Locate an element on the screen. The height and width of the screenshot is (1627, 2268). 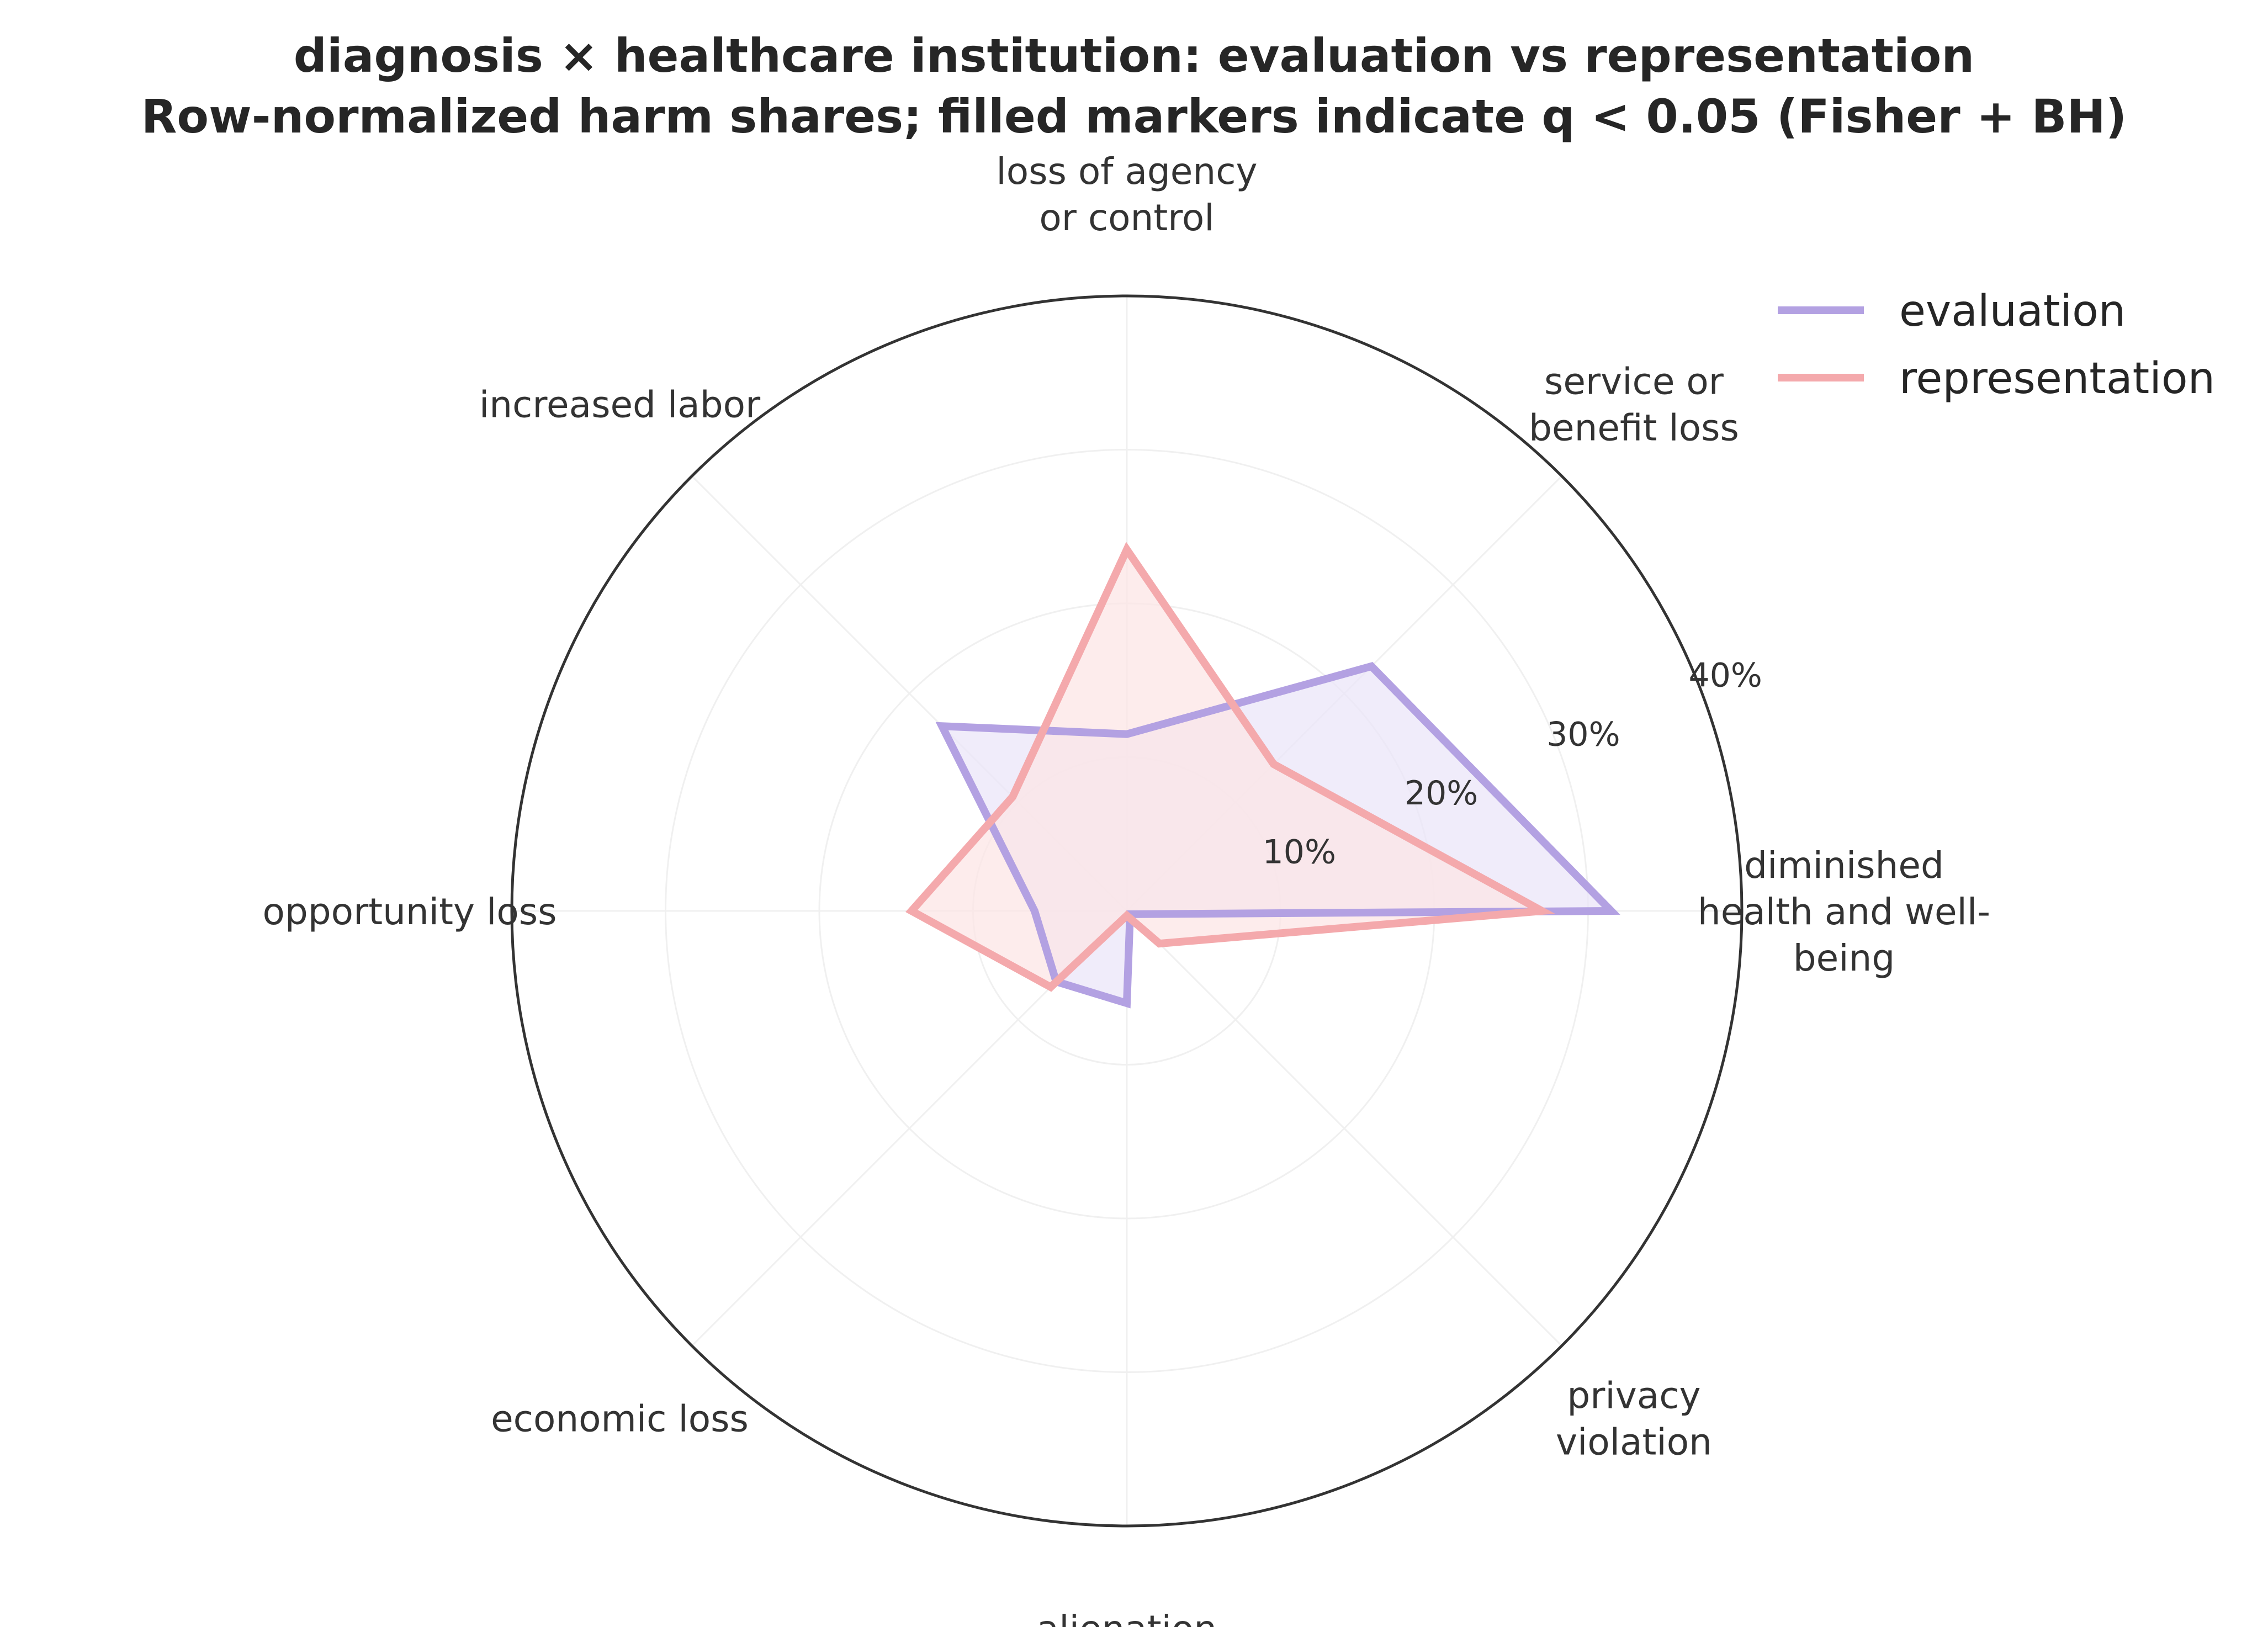
series-line-representation is located at coordinates (1230, 767).